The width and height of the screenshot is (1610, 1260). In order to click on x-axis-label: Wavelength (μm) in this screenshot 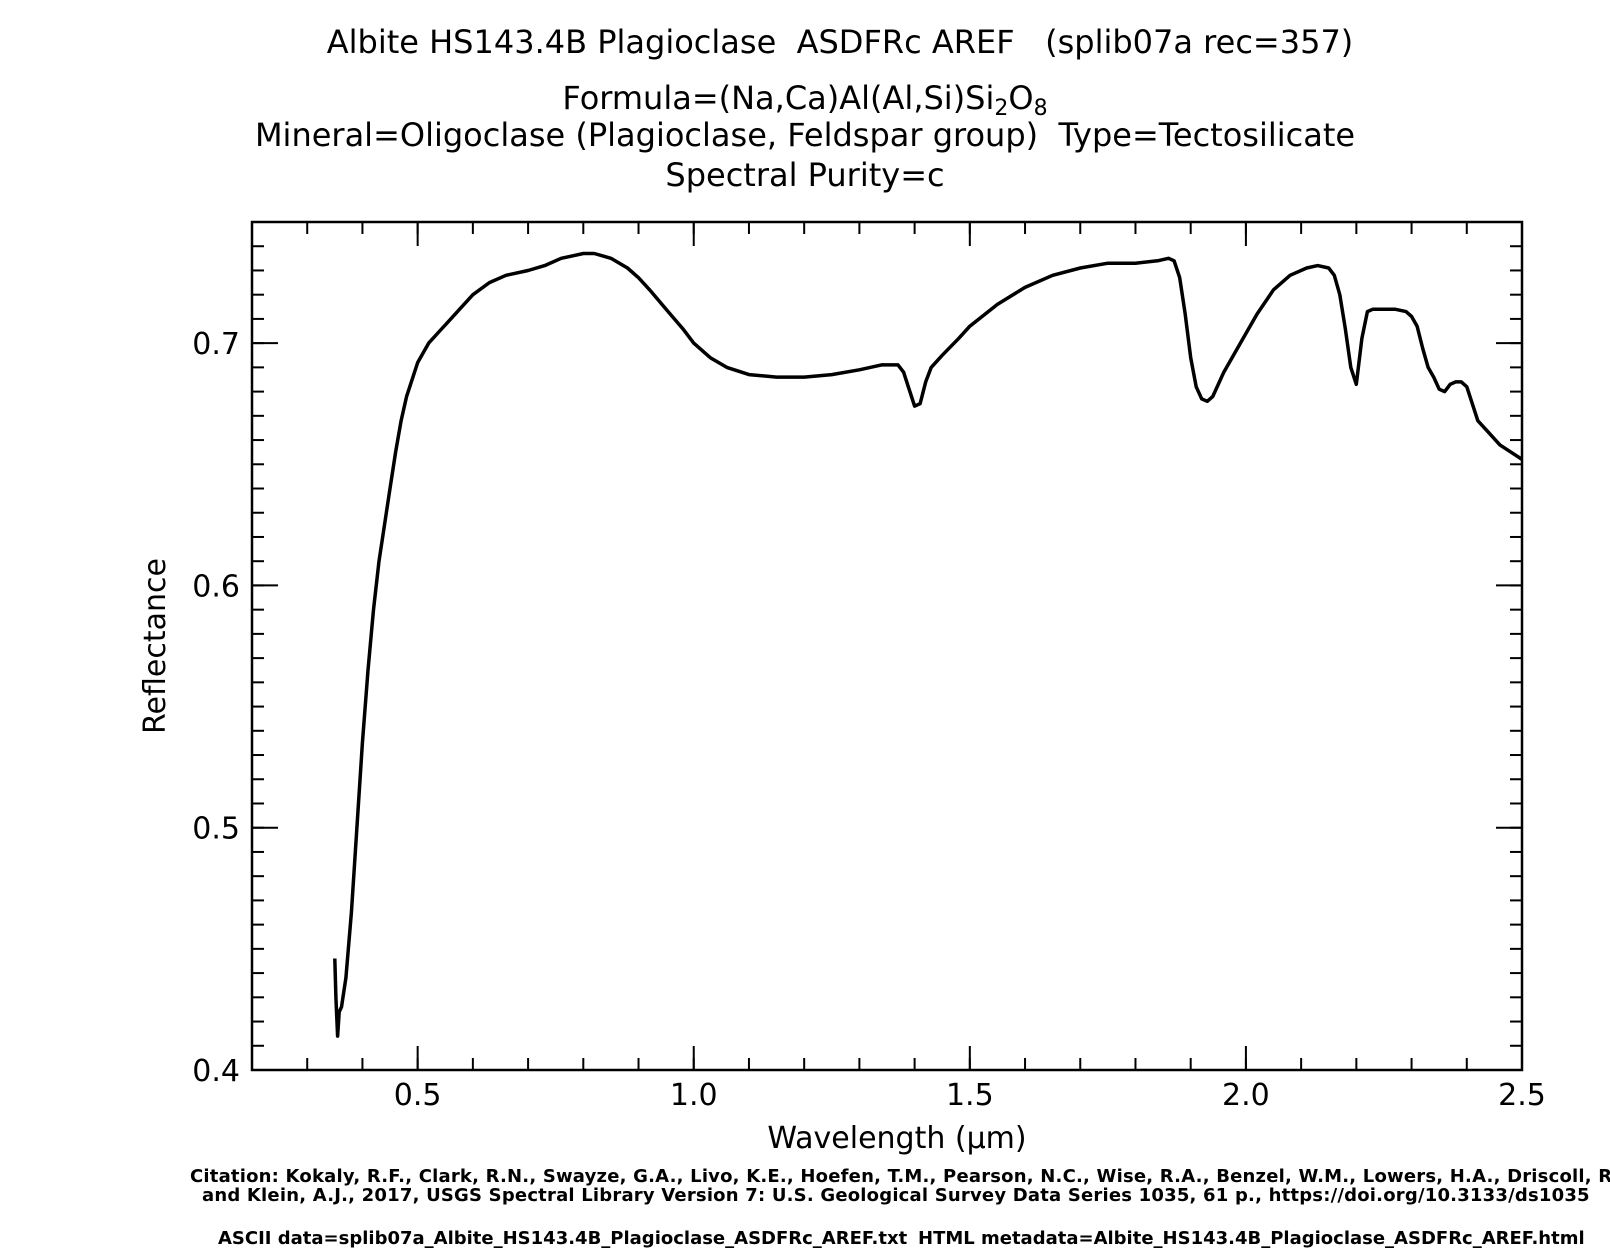, I will do `click(896, 1138)`.